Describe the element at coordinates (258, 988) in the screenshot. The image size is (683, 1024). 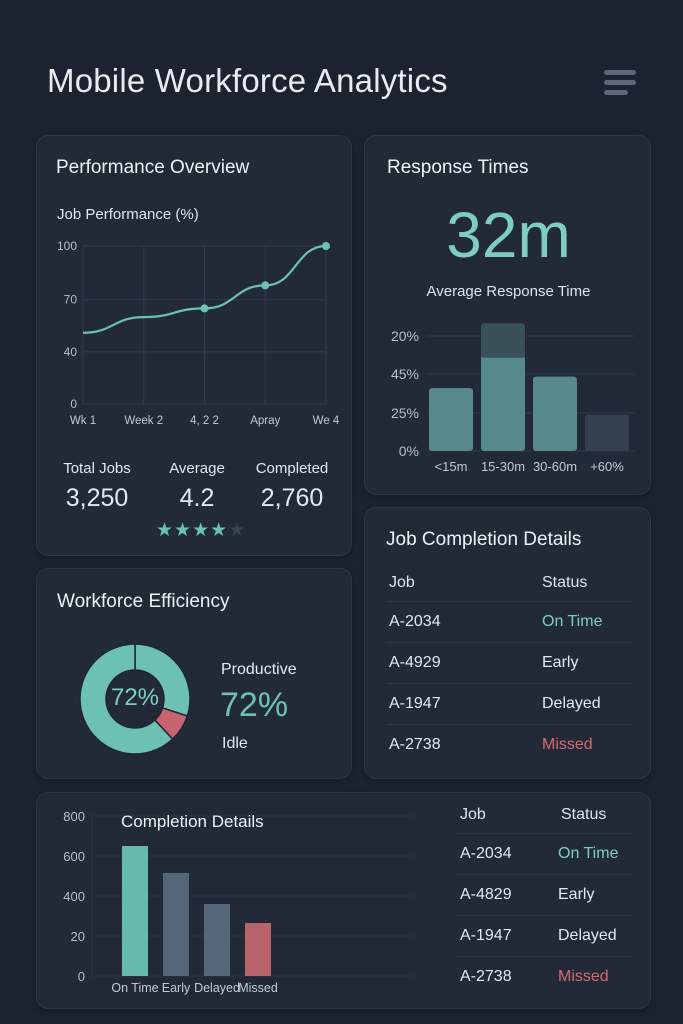
I see `x-tick-label: Missed` at that location.